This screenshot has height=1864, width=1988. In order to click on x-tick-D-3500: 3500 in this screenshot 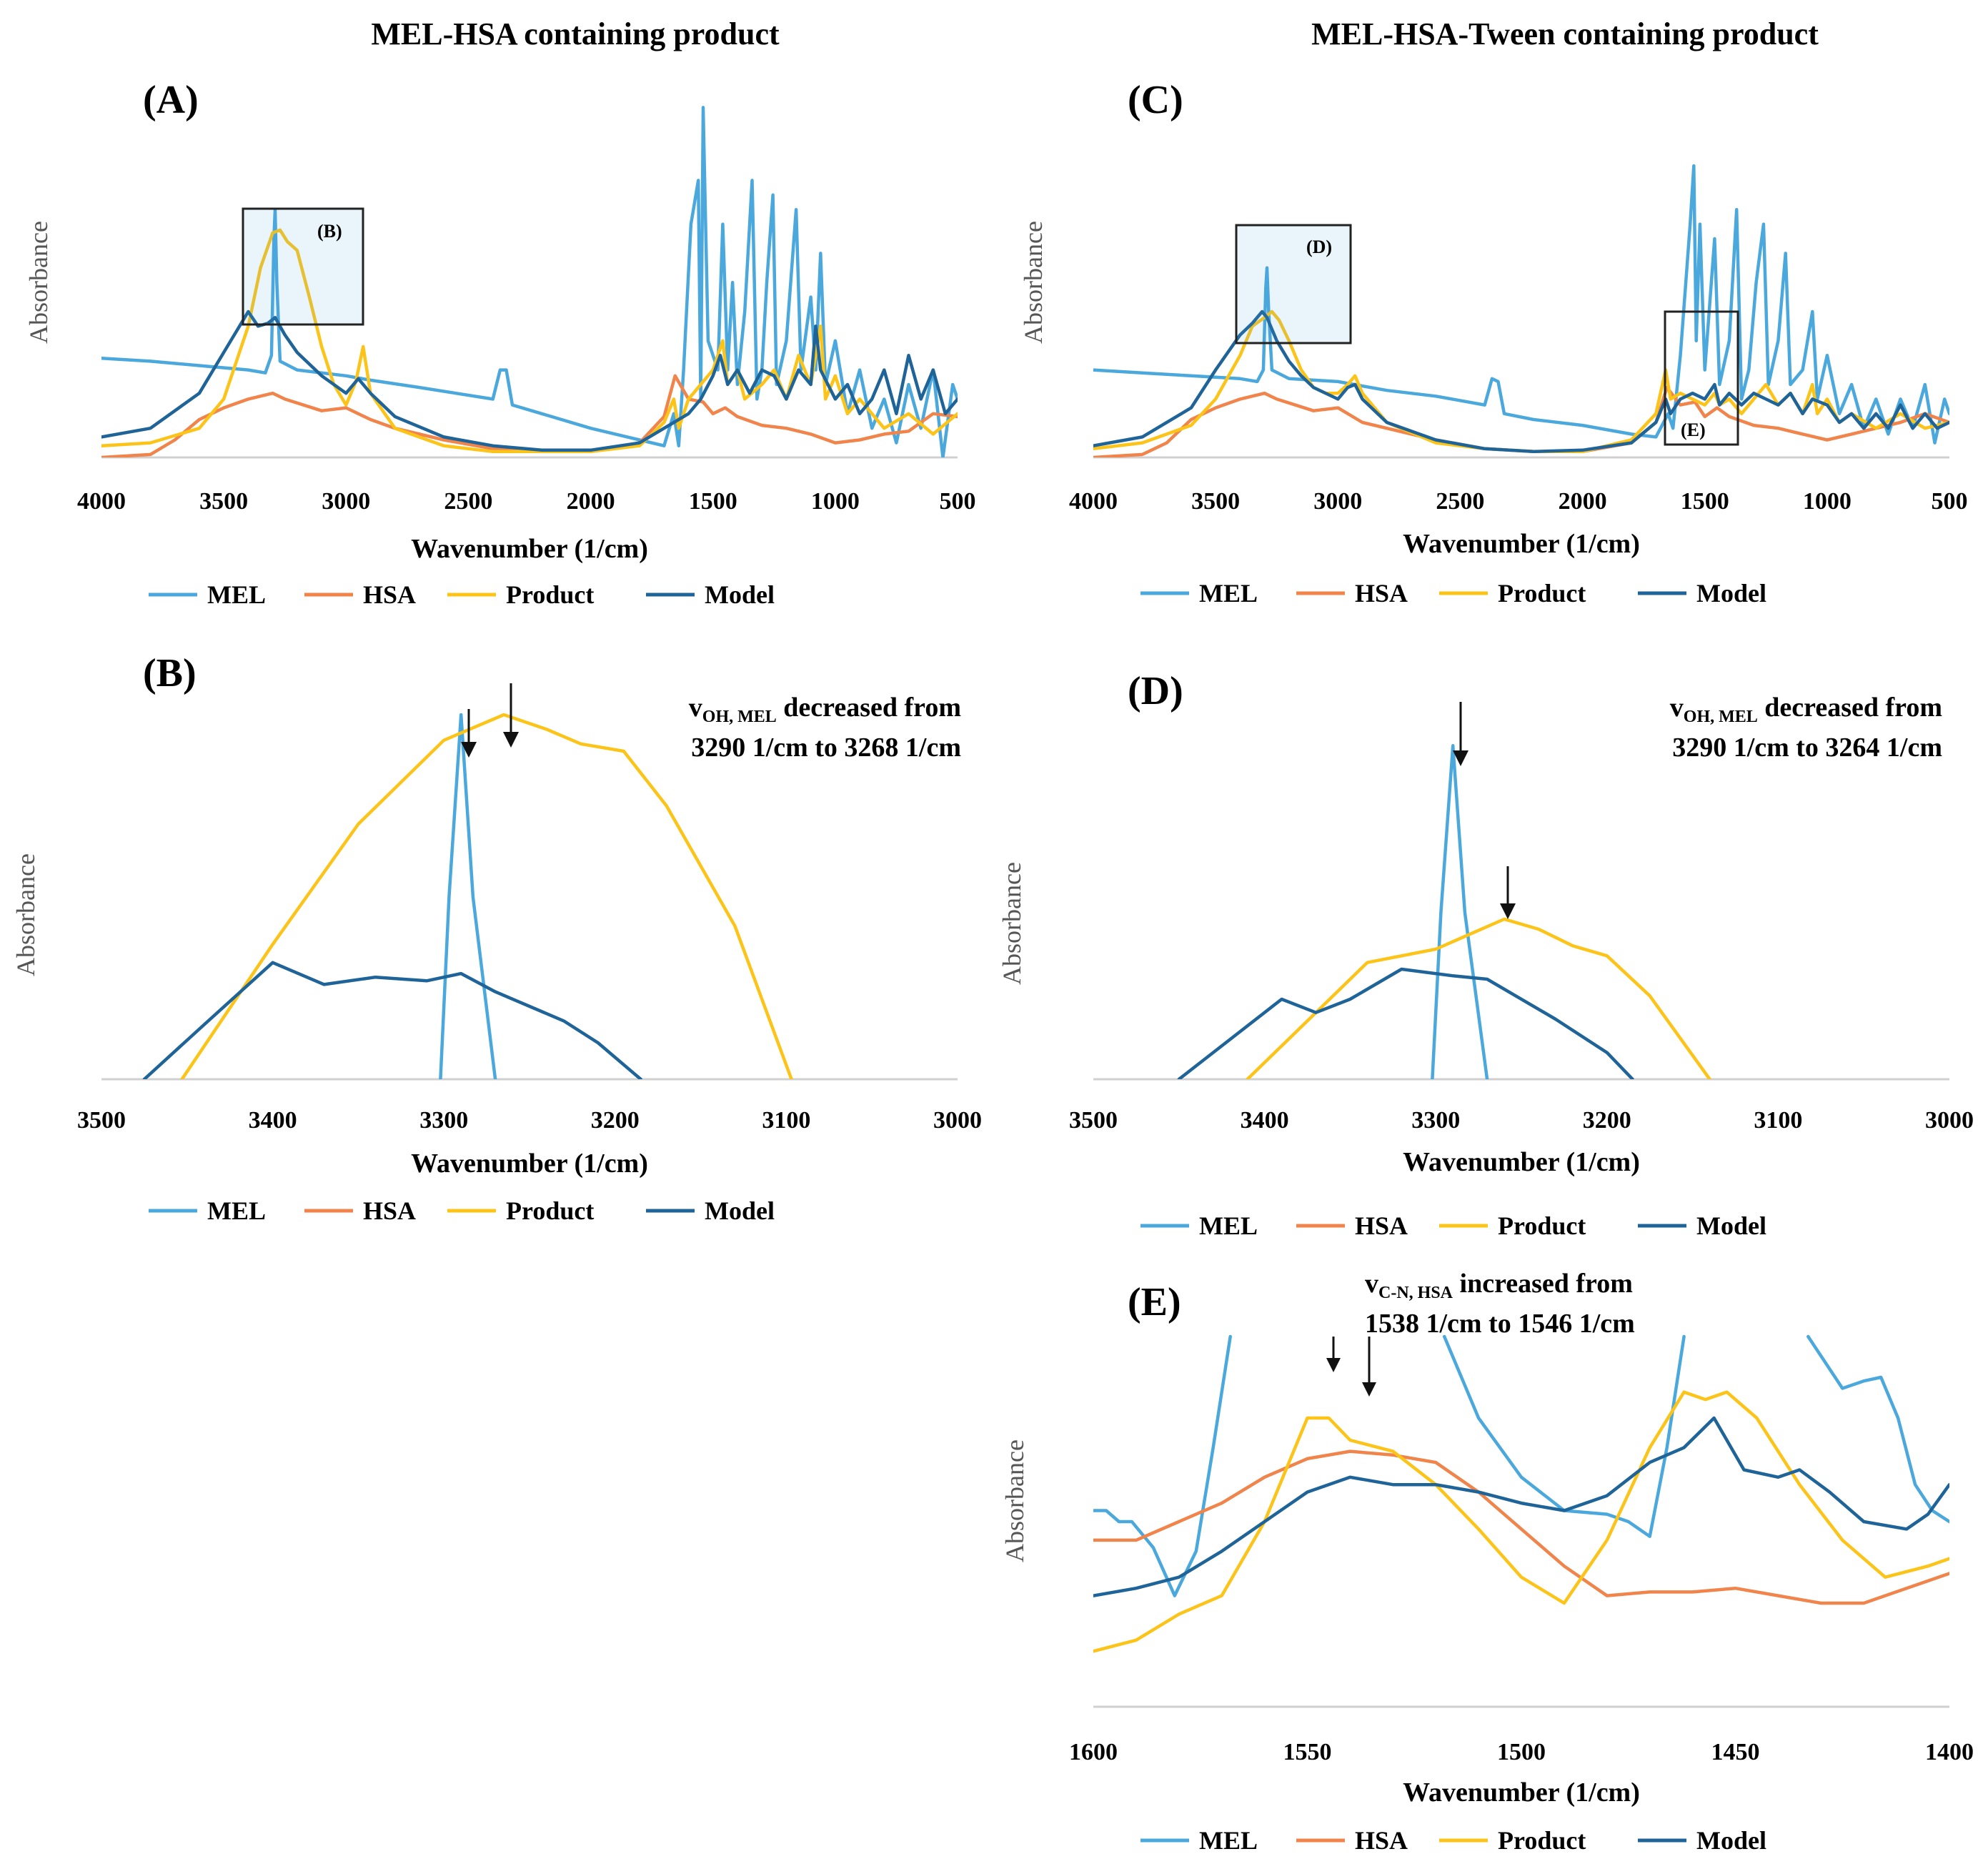, I will do `click(1093, 1120)`.